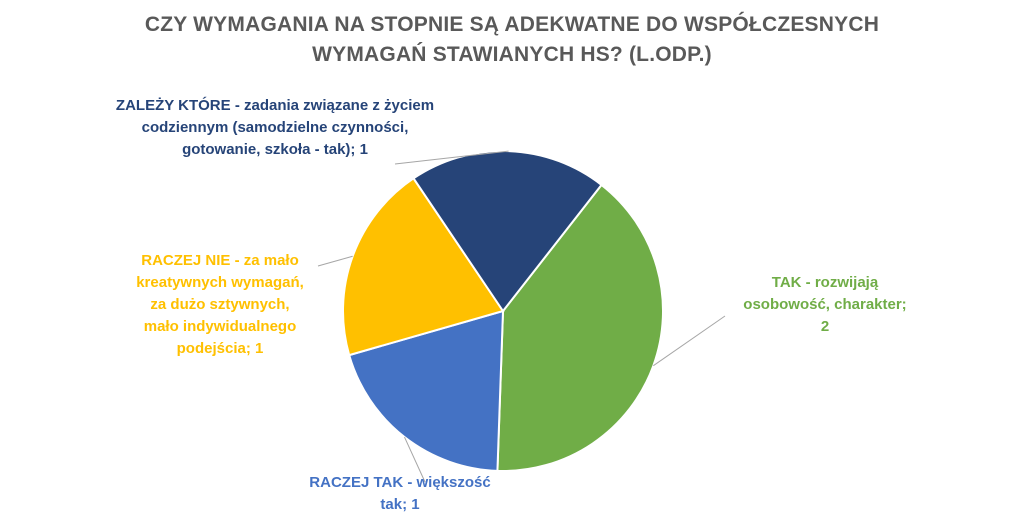 The width and height of the screenshot is (1024, 531). What do you see at coordinates (580, 327) in the screenshot?
I see `pie-slice-tak` at bounding box center [580, 327].